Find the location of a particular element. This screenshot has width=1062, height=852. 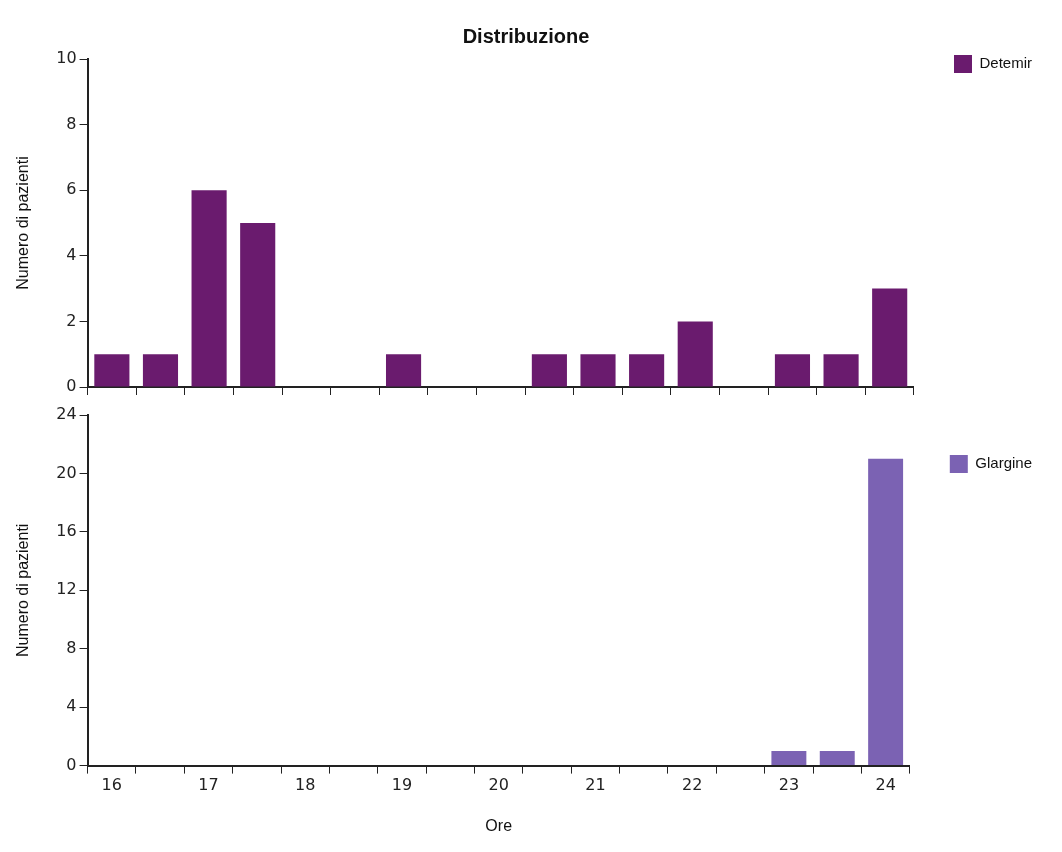

x-tick-label: 20 is located at coordinates (498, 785).